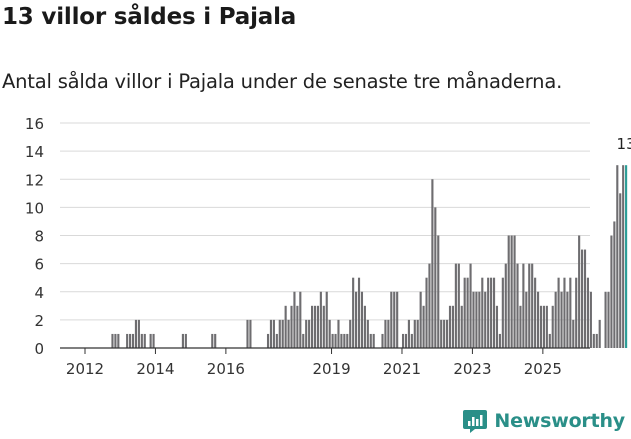  I want to click on newsworthy-logo-icon, so click(475, 421).